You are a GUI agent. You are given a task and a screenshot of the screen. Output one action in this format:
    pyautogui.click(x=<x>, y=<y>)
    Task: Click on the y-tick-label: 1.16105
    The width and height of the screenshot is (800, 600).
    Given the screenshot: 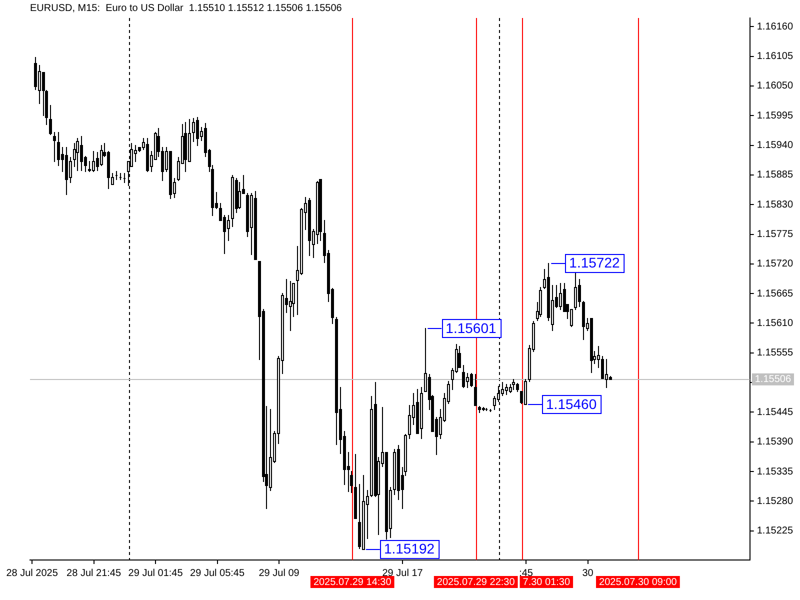 What is the action you would take?
    pyautogui.click(x=775, y=56)
    